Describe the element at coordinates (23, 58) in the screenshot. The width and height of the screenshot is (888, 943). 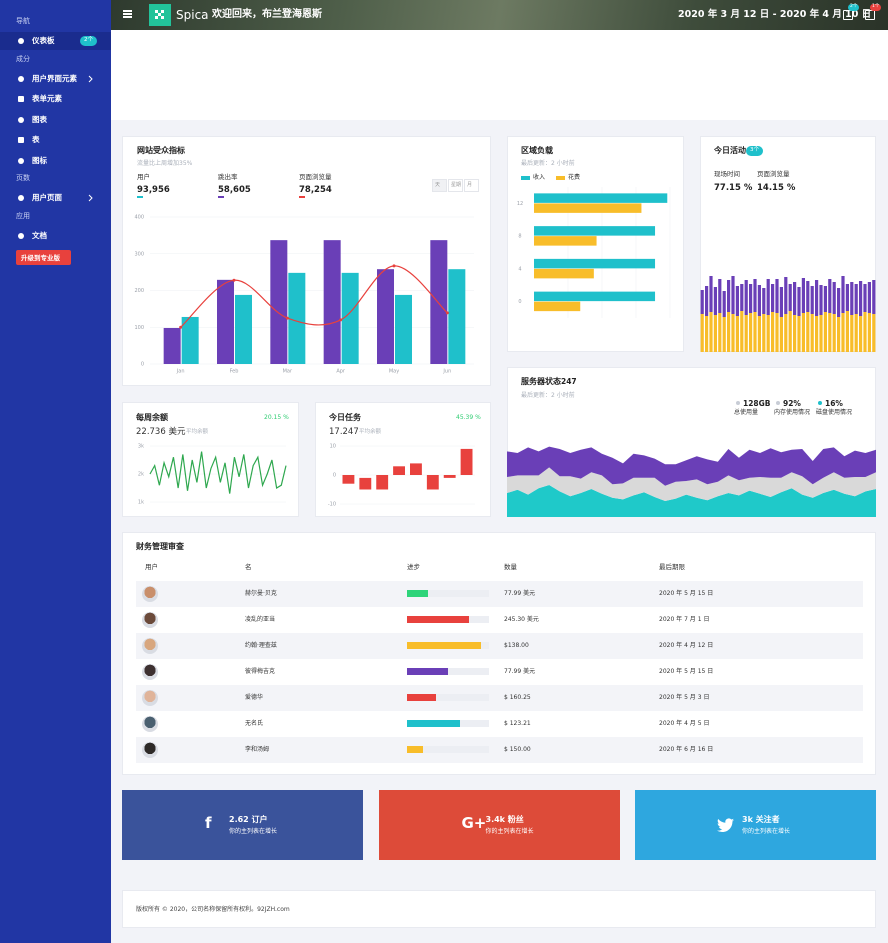
I see `section-title: 成分` at that location.